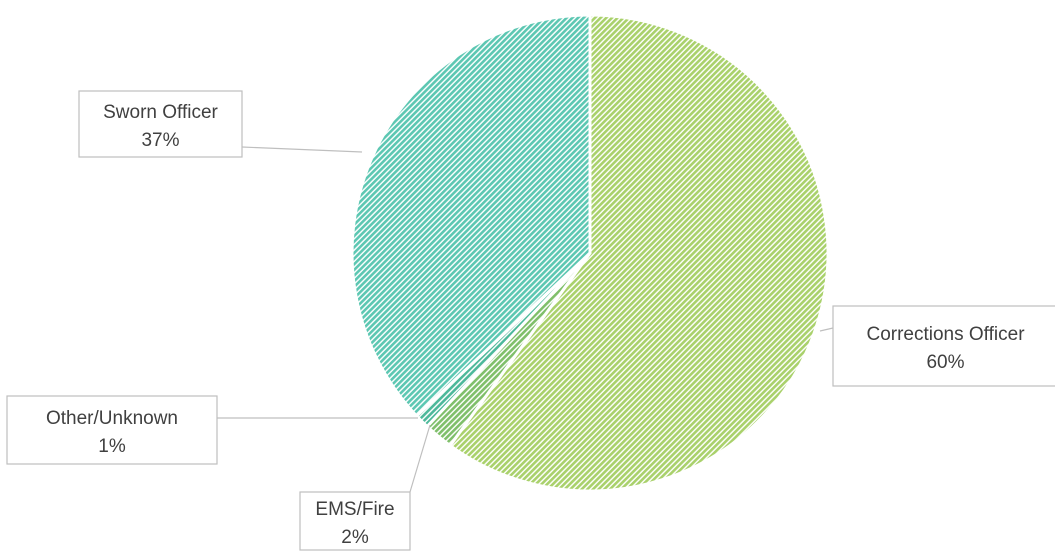  What do you see at coordinates (826, 329) in the screenshot?
I see `leader-line-corrections-officer` at bounding box center [826, 329].